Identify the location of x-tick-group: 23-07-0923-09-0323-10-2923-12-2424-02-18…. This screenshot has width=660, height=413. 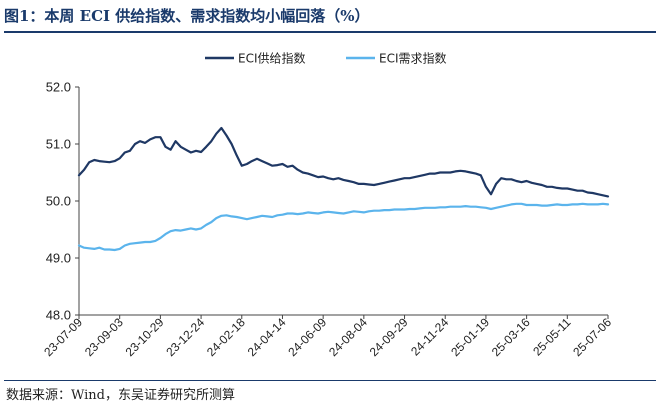
(327, 337).